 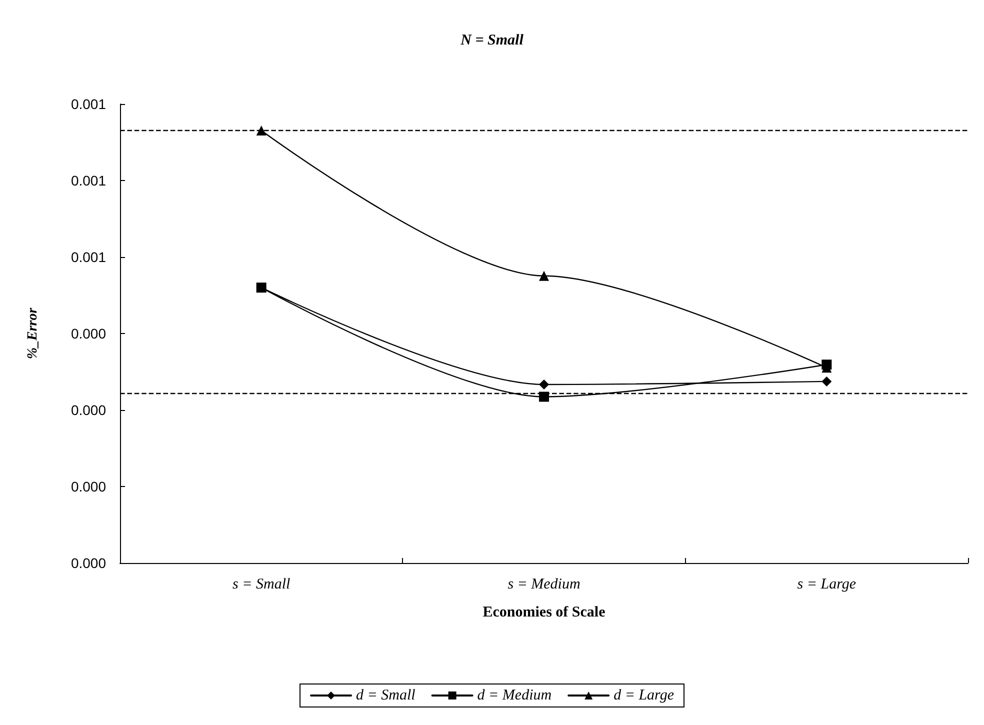 What do you see at coordinates (544, 584) in the screenshot?
I see `x-tick-label: s = Medium` at bounding box center [544, 584].